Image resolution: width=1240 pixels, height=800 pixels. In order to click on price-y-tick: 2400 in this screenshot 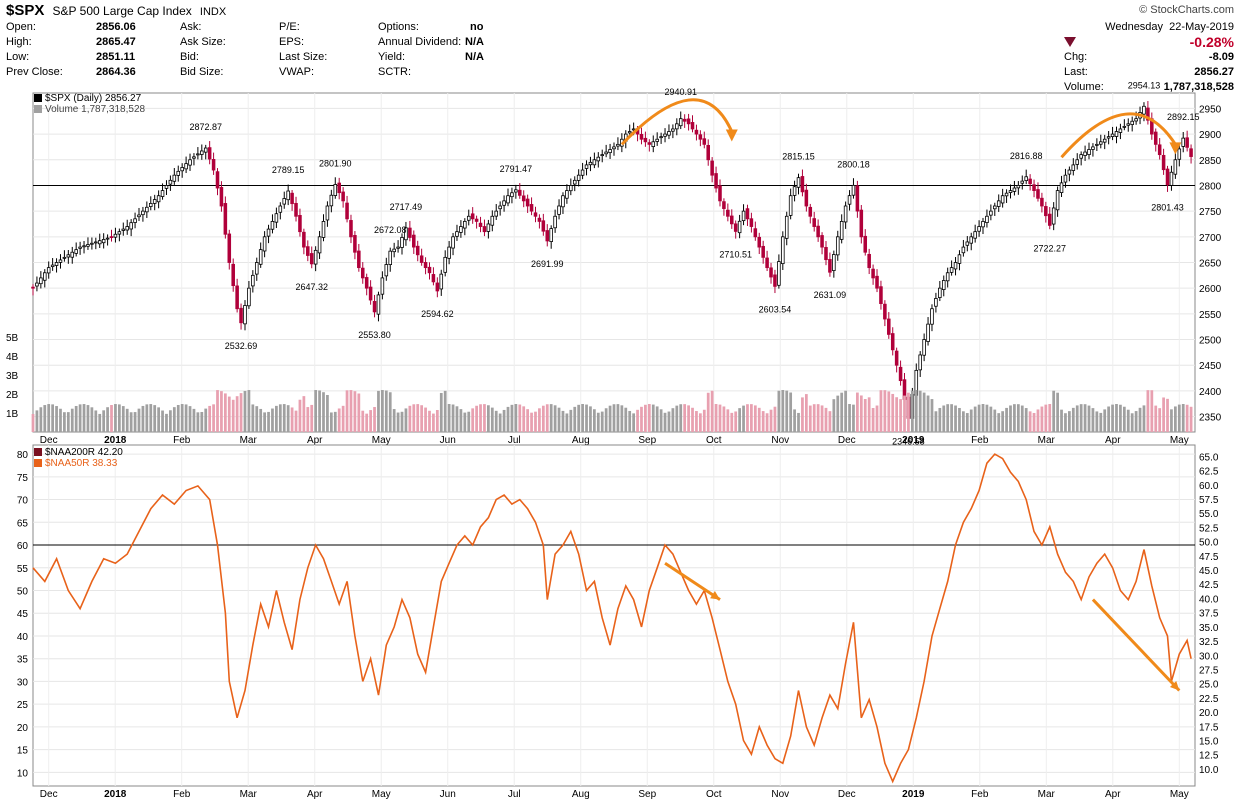, I will do `click(1210, 392)`.